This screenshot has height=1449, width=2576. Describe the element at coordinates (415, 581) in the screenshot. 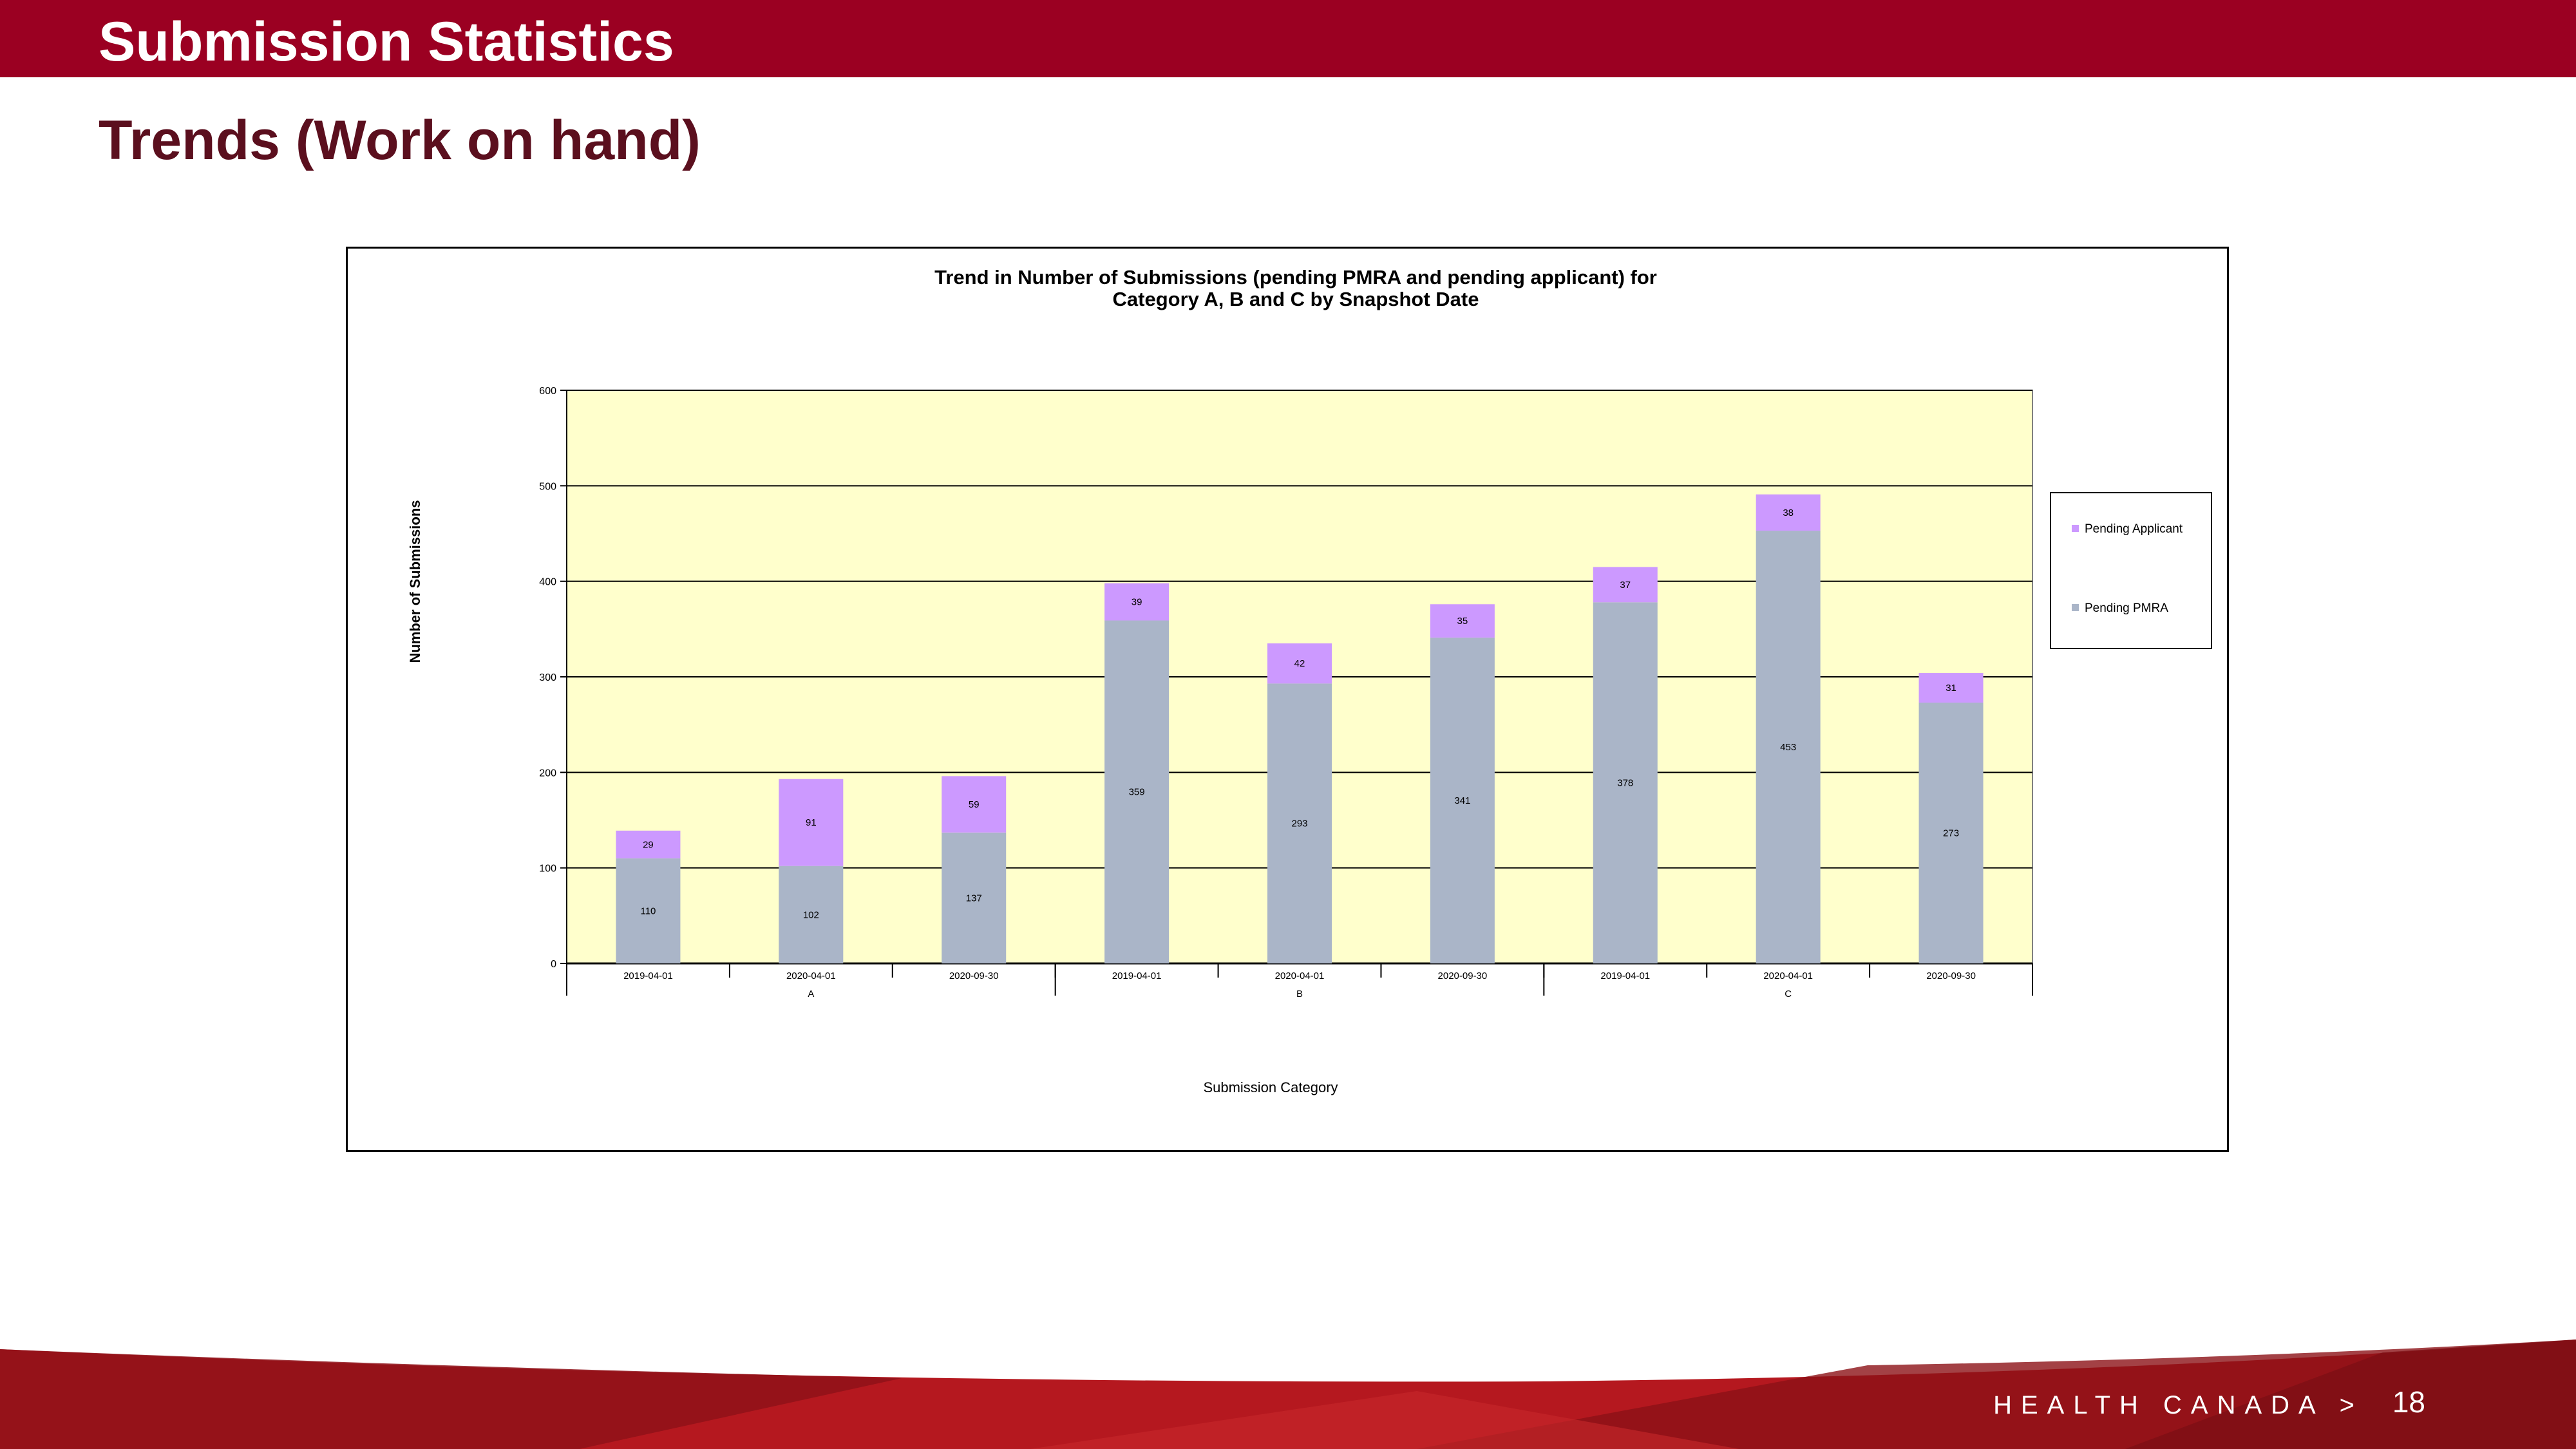

I see `y-axis-title: Number of Submissions` at that location.